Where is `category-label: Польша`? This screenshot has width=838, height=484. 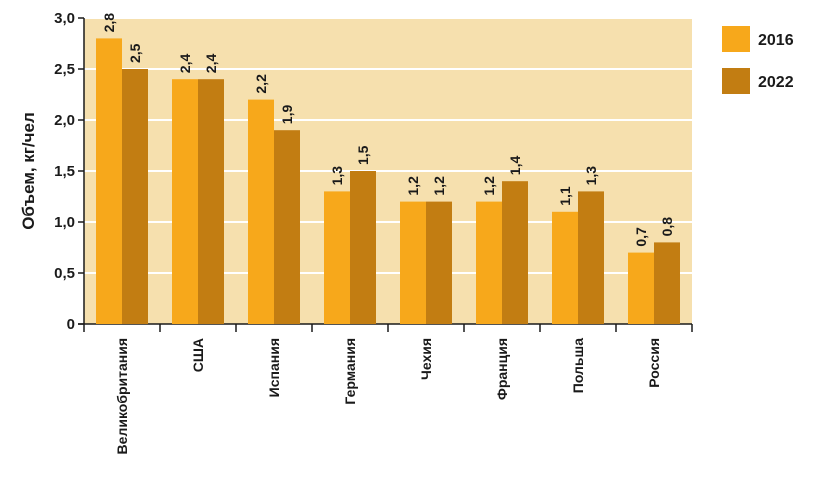
category-label: Польша is located at coordinates (578, 365).